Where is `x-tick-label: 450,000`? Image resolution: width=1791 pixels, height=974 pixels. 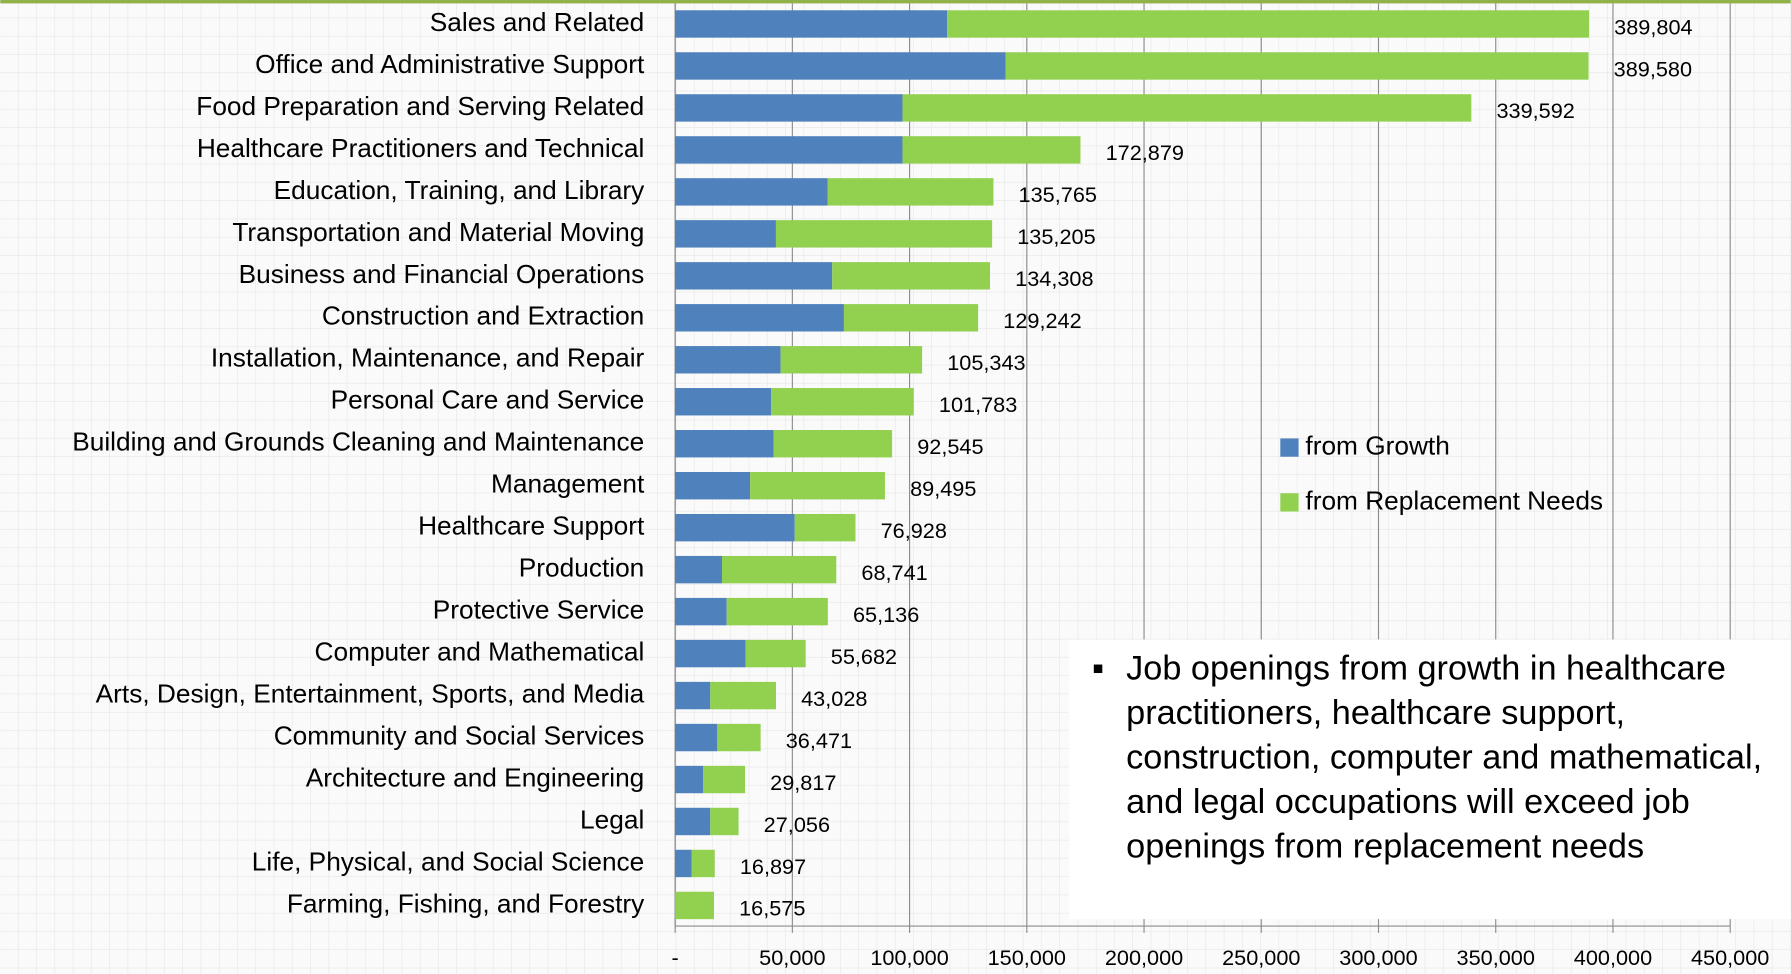
x-tick-label: 450,000 is located at coordinates (1730, 957).